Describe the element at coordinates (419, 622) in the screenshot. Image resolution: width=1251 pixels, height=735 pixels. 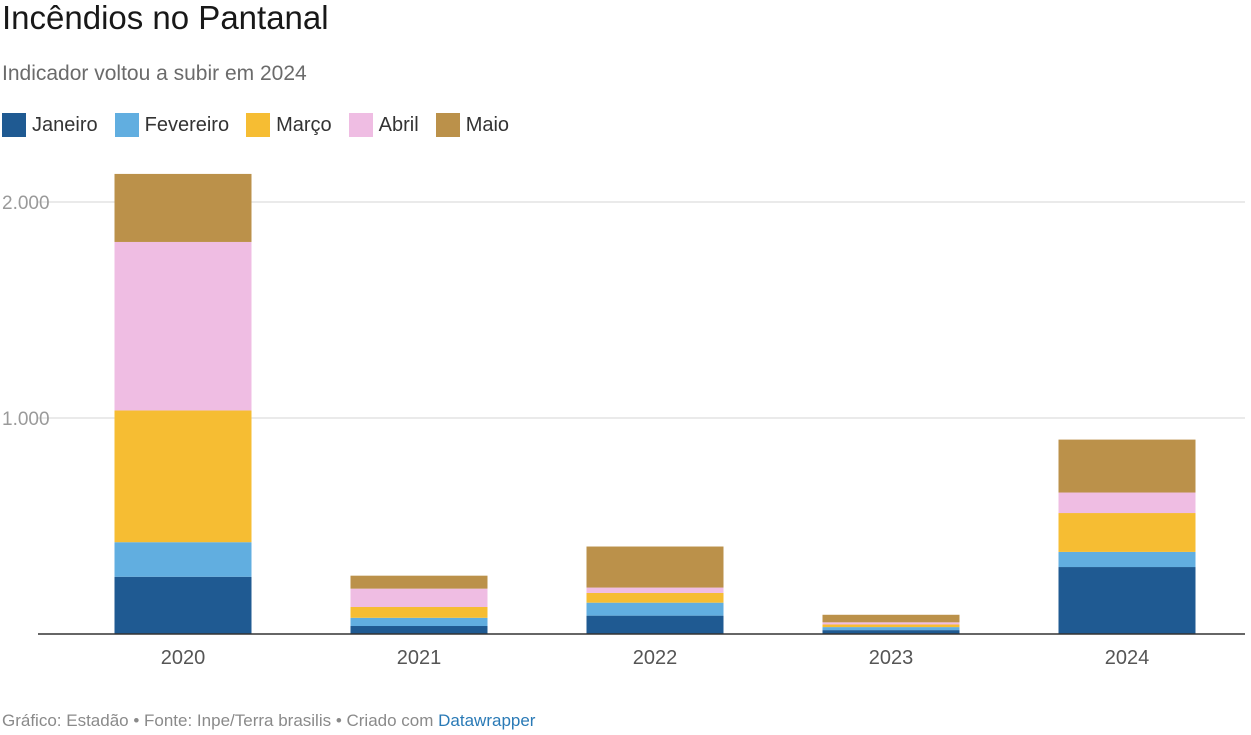
I see `bar-2021-fevereiro` at that location.